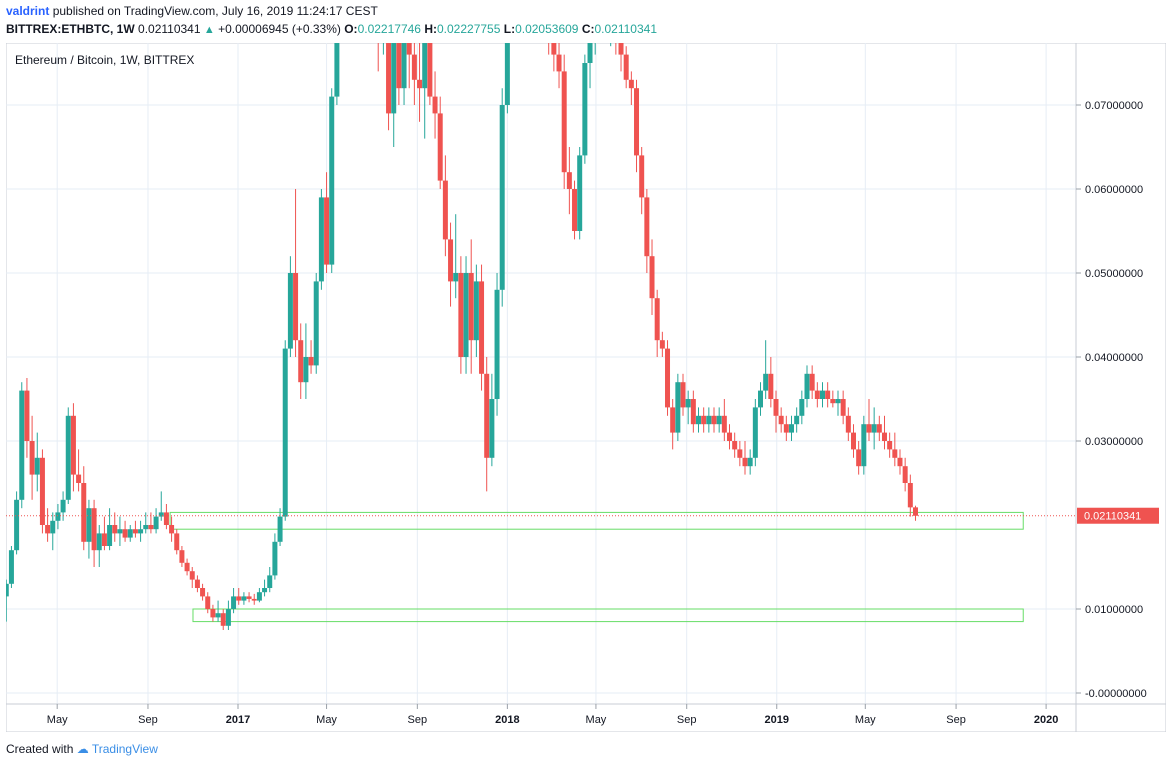 The image size is (1170, 768). Describe the element at coordinates (553, 715) in the screenshot. I see `time-axis: May Sep 2017 May Sep 2018 May Sep 2019 May Sep 2020` at that location.